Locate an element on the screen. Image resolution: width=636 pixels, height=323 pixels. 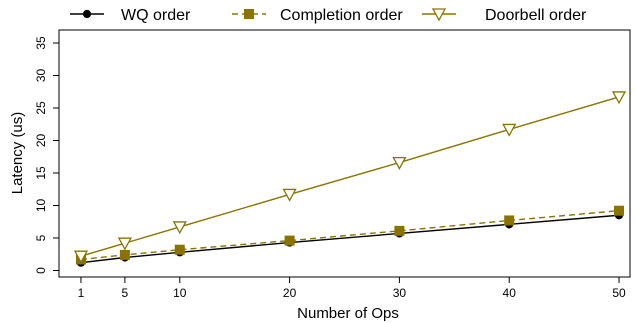
x-axis-title: Number of Ops is located at coordinates (348, 313).